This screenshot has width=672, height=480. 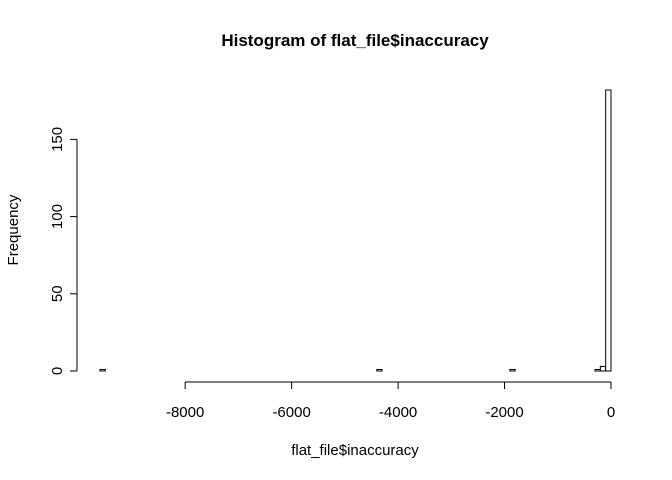 I want to click on chart-title: Histogram of flat_file$inaccuracy, so click(x=355, y=40).